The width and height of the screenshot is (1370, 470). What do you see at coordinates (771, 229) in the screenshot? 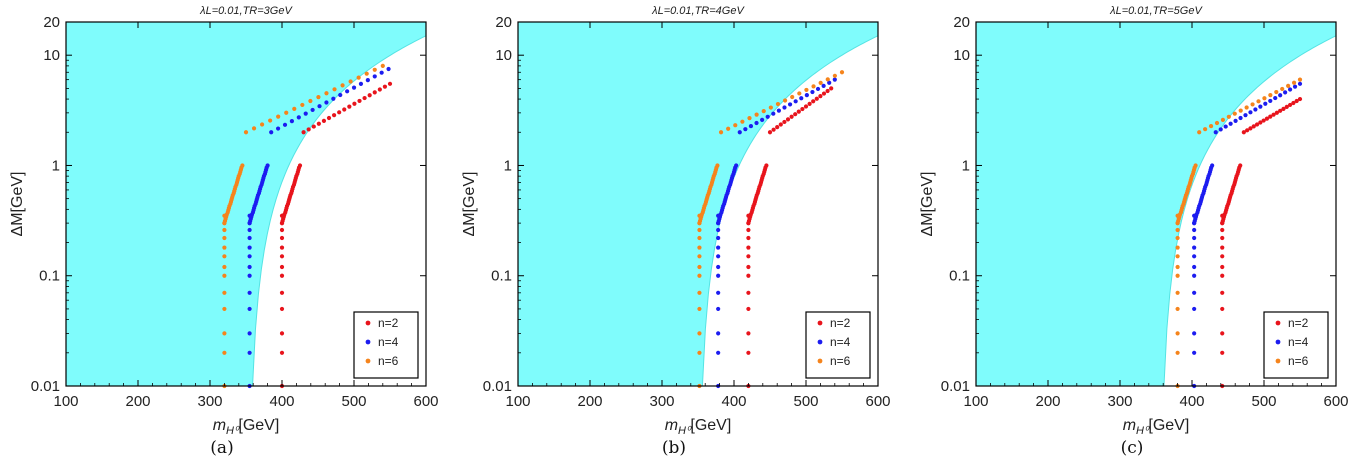
I see `series-n=6` at bounding box center [771, 229].